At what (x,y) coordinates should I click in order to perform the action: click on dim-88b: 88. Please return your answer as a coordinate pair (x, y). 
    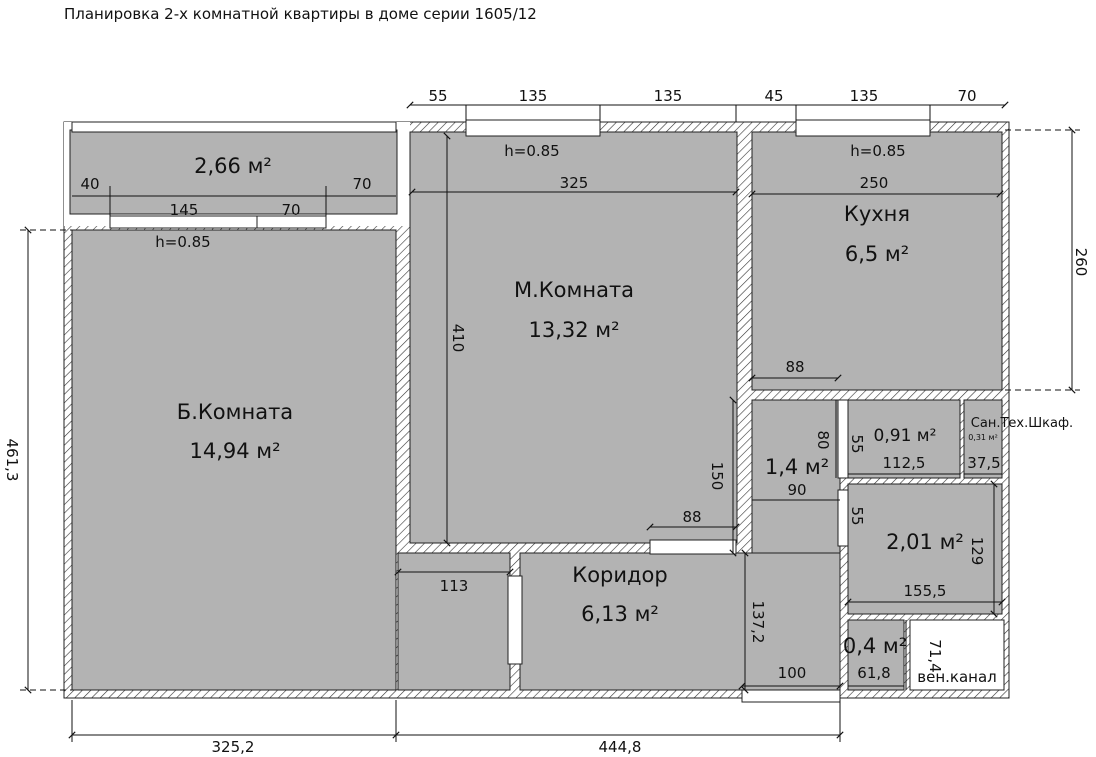
    Looking at the image, I should click on (691, 517).